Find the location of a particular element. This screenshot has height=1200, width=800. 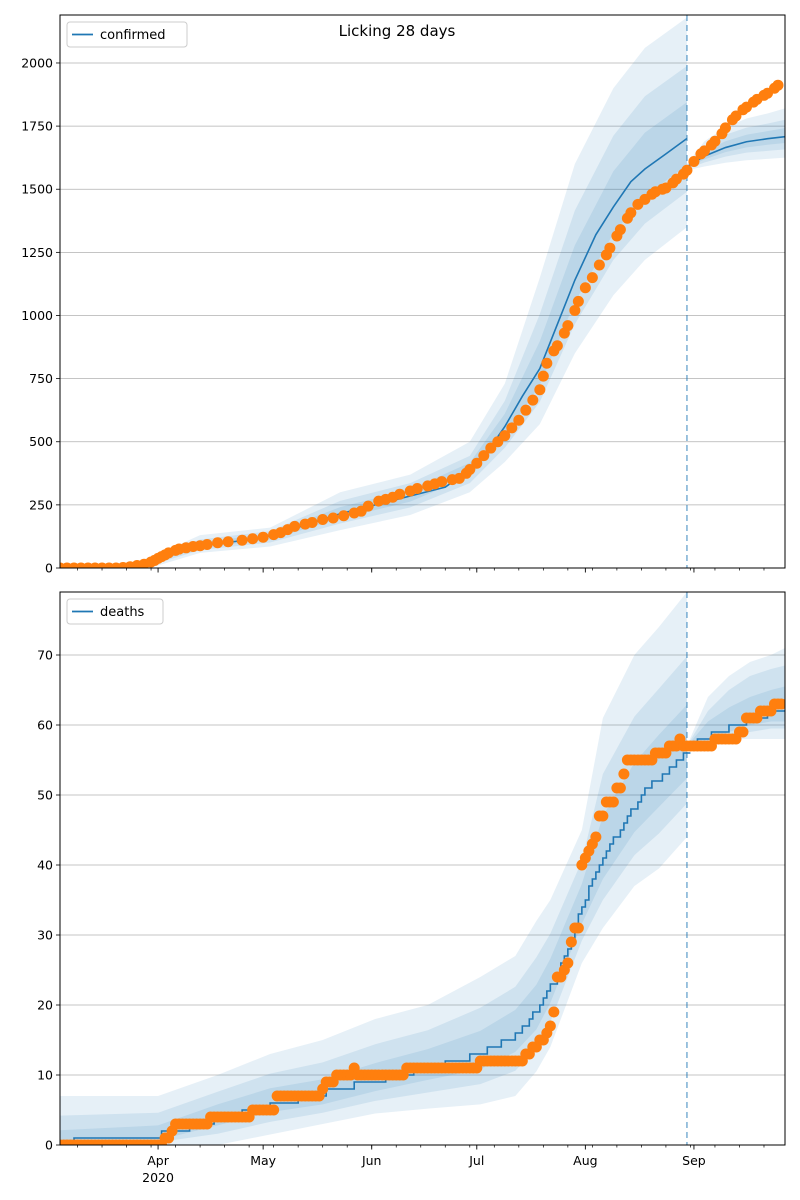

y-tick-label: 10 is located at coordinates (45, 1075).